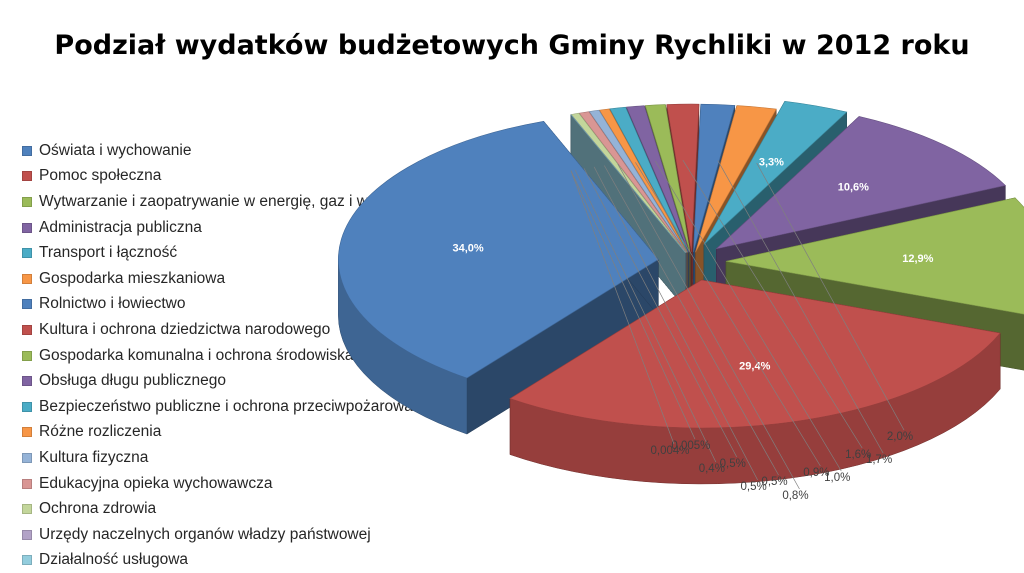 This screenshot has height=573, width=1024. I want to click on slice-data-label: 0,8%, so click(795, 496).